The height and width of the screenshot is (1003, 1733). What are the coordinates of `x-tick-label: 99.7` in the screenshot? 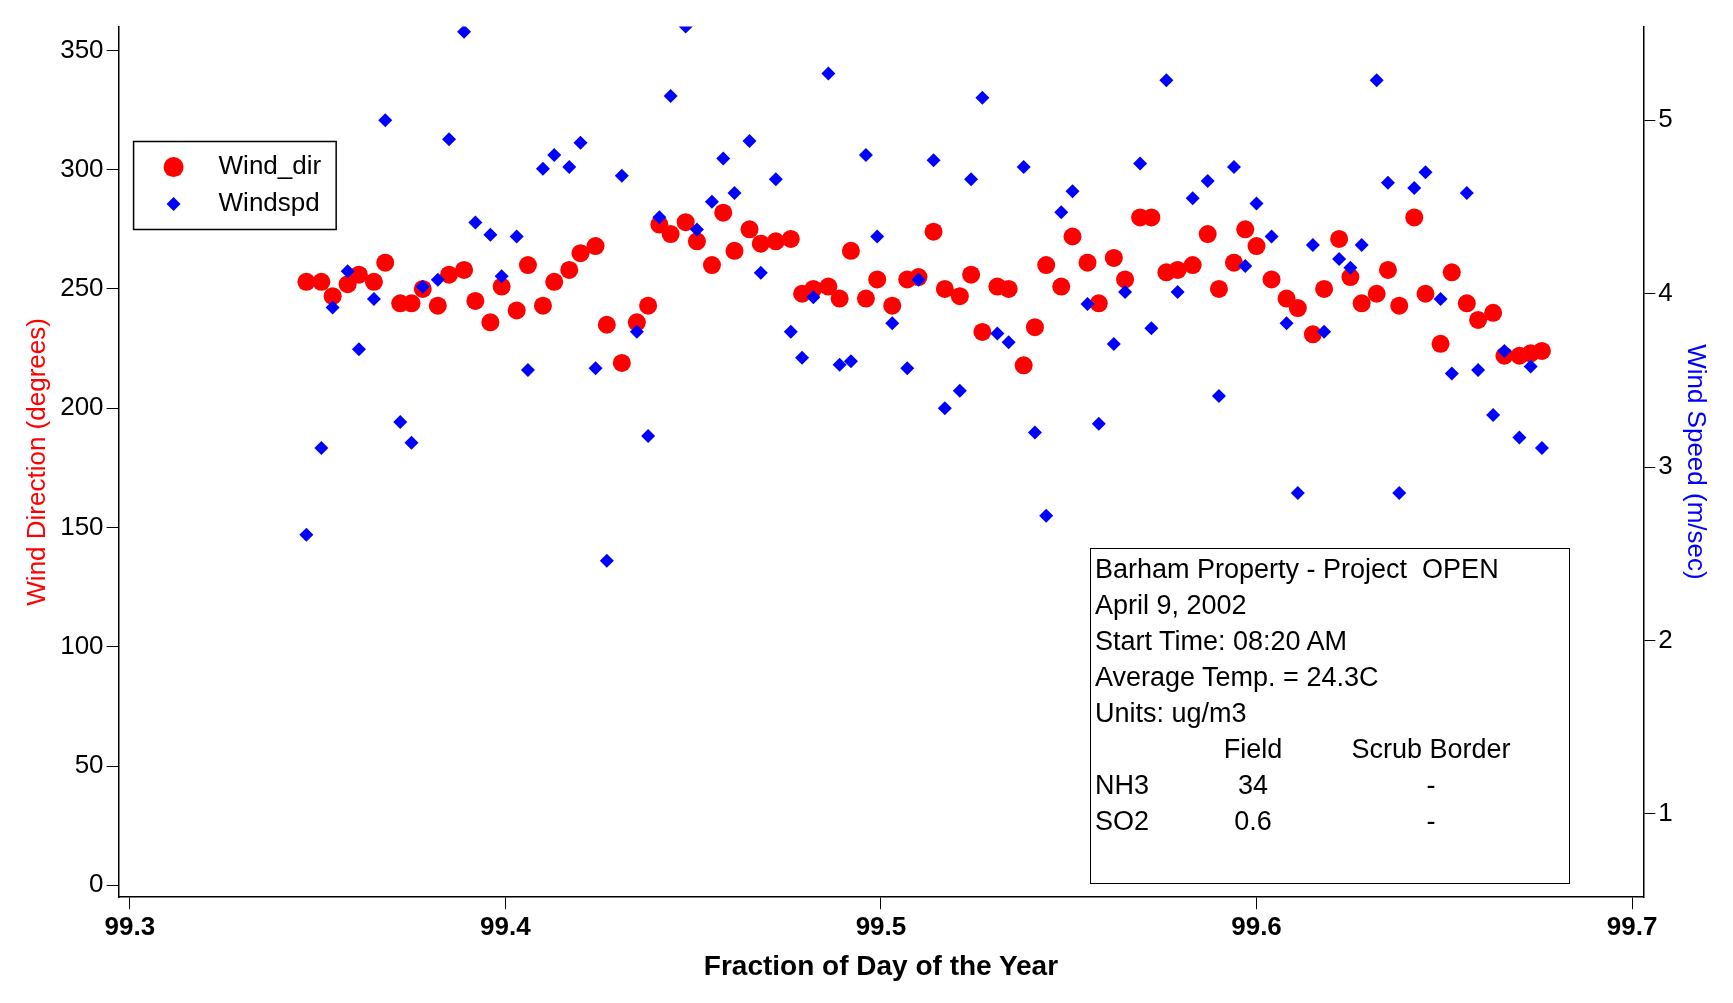 It's located at (1632, 925).